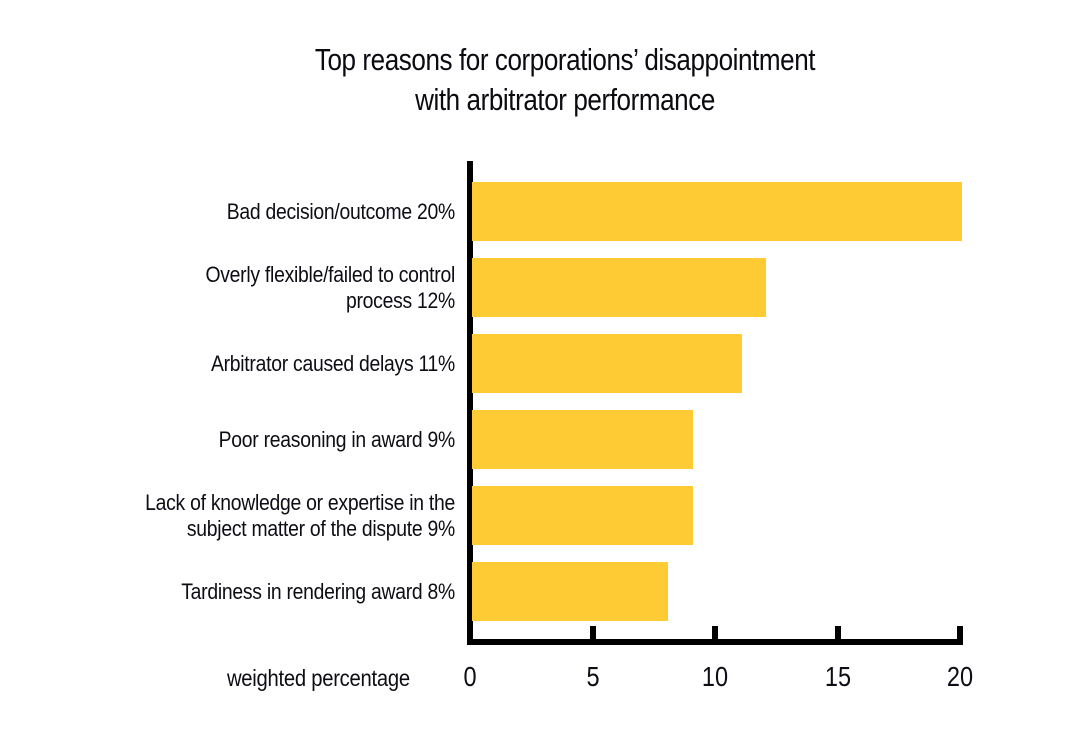 The width and height of the screenshot is (1080, 748). What do you see at coordinates (318, 678) in the screenshot?
I see `x-axis-title: weighted percentage` at bounding box center [318, 678].